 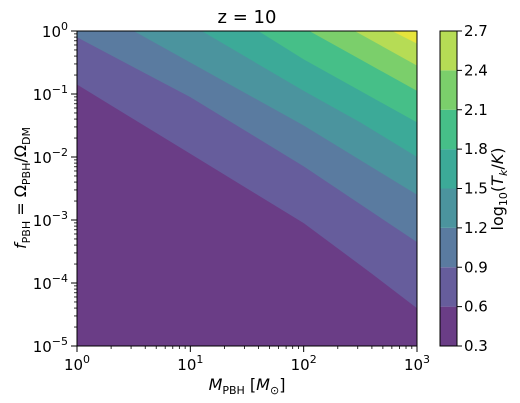 What do you see at coordinates (476, 346) in the screenshot?
I see `colorbar-tick-label: 0.3` at bounding box center [476, 346].